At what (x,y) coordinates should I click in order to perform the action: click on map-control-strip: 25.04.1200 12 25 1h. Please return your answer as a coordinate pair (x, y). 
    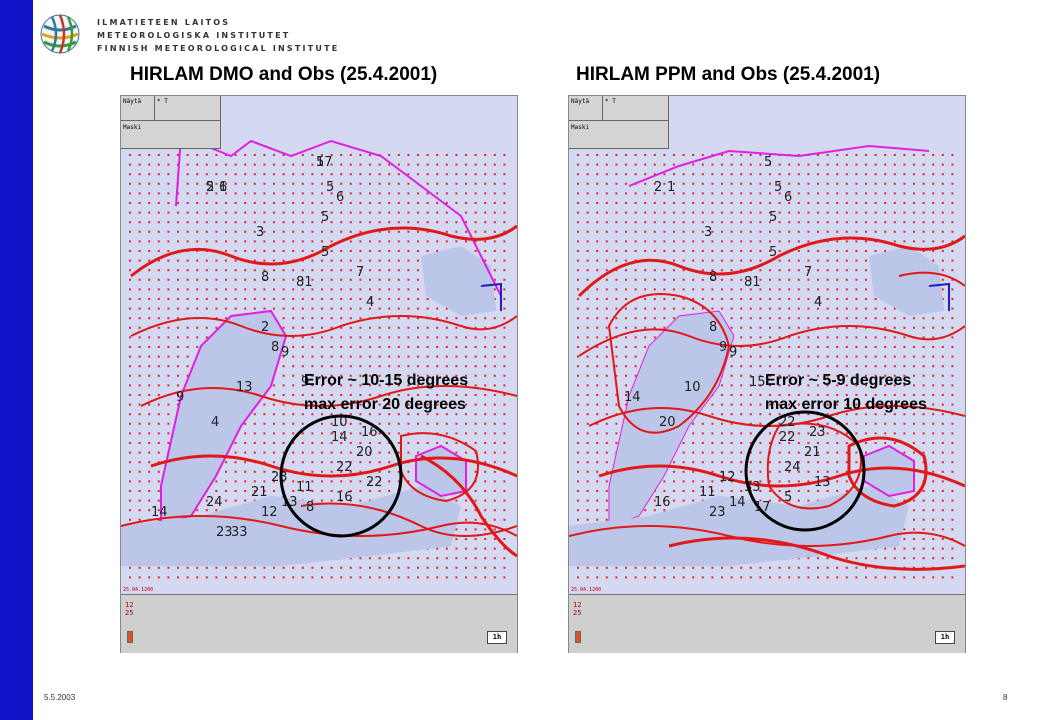
    Looking at the image, I should click on (319, 620).